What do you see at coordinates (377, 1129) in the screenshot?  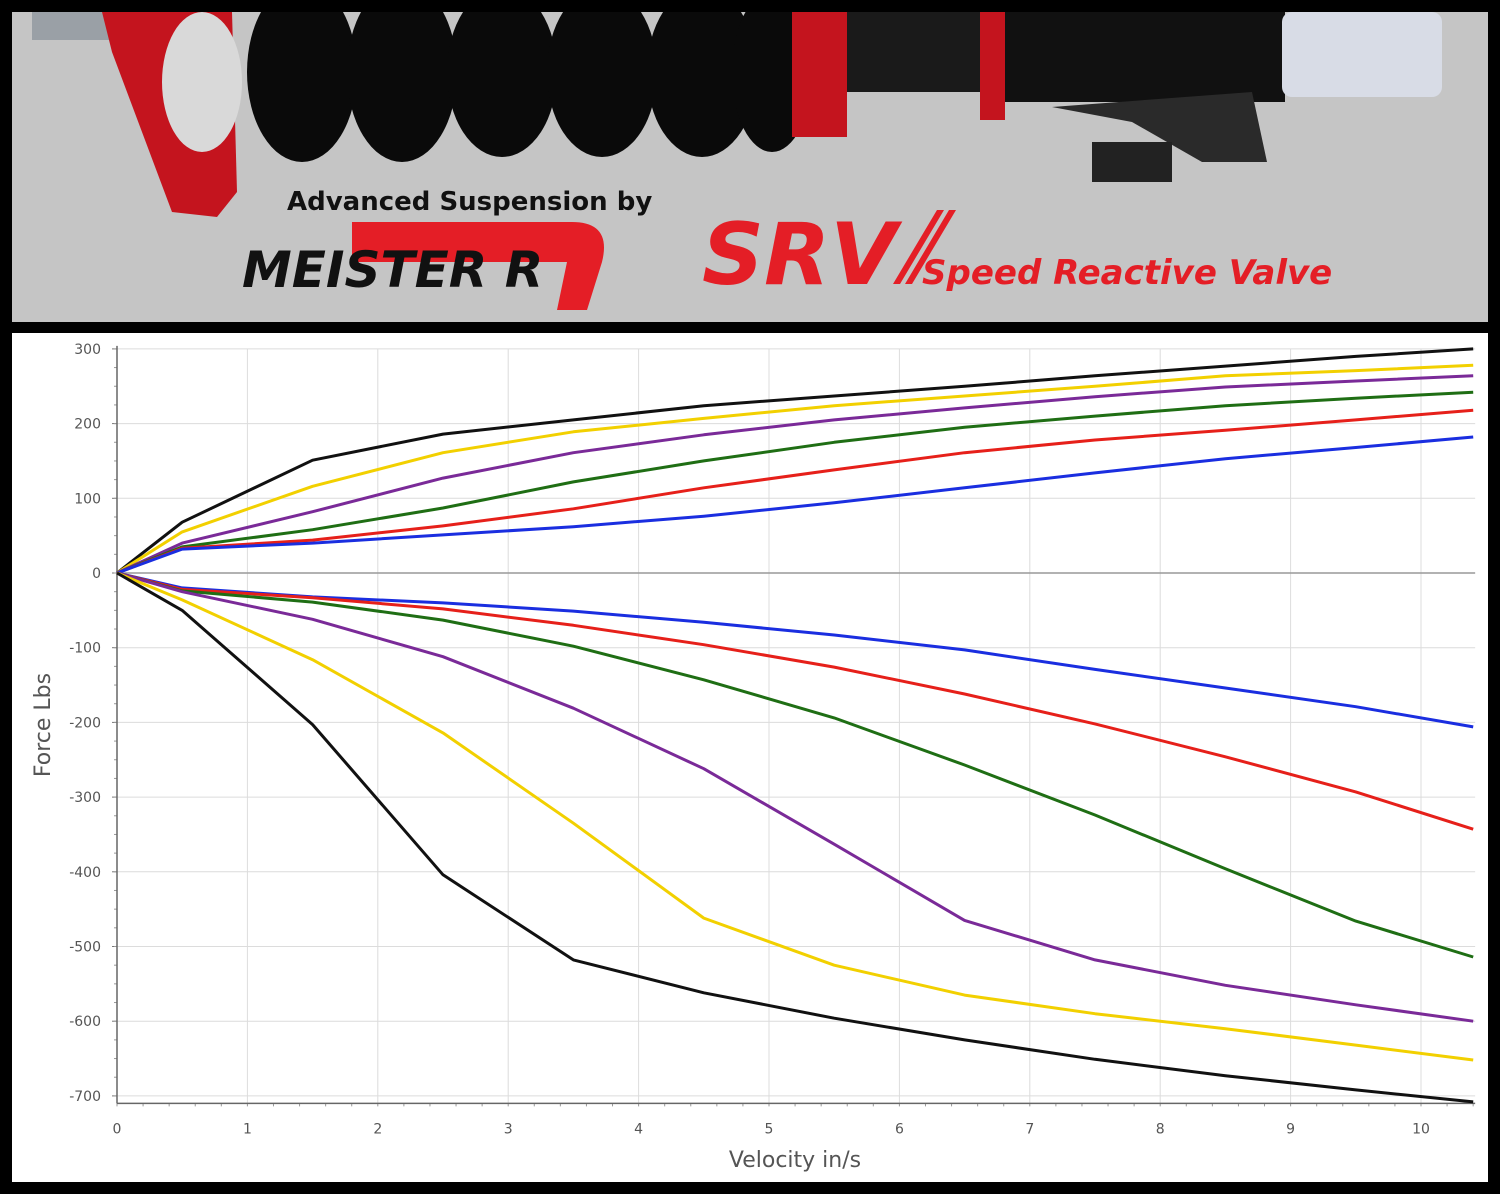 I see `x-tick-label: 2` at bounding box center [377, 1129].